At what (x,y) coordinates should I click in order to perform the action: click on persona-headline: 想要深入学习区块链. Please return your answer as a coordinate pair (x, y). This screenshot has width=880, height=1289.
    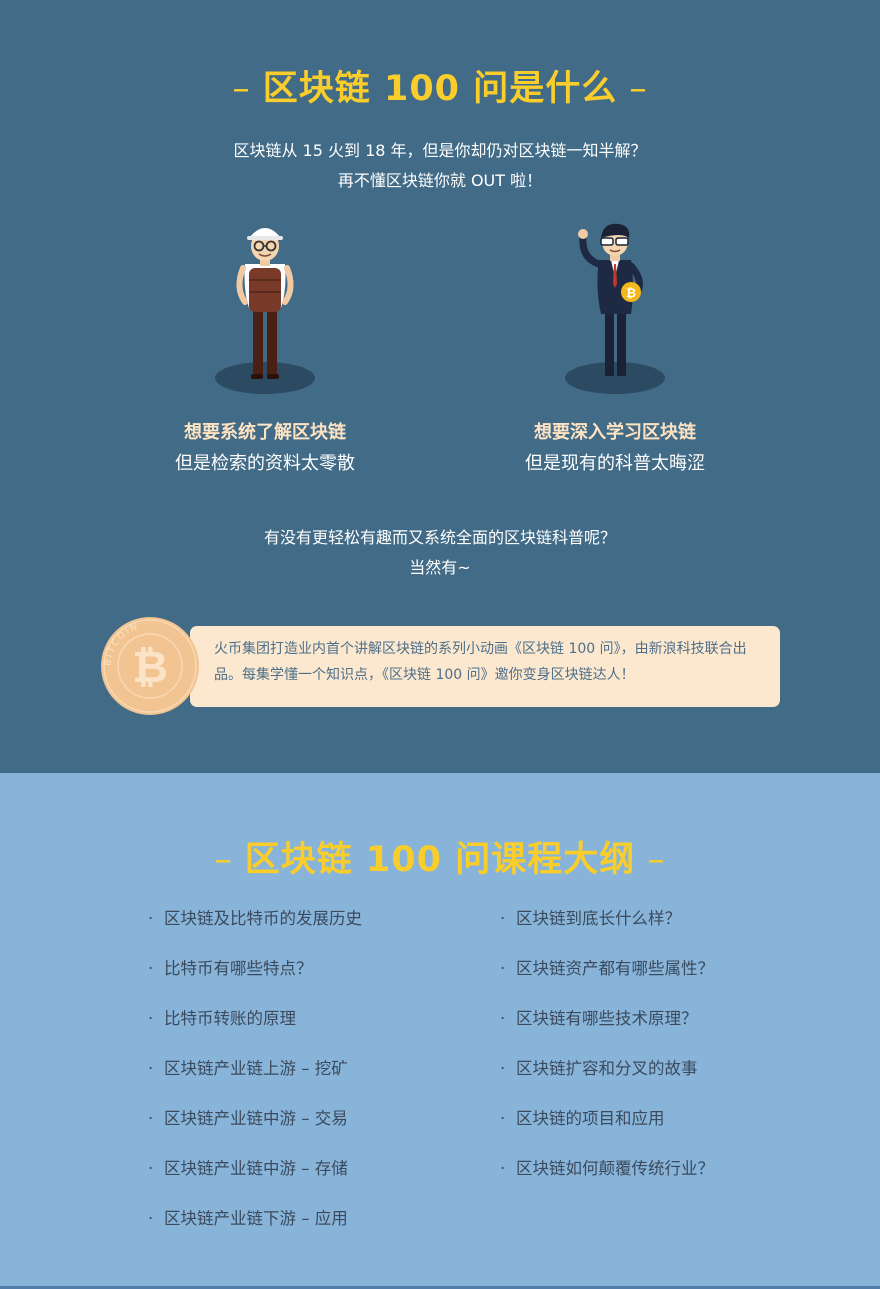
    Looking at the image, I should click on (615, 432).